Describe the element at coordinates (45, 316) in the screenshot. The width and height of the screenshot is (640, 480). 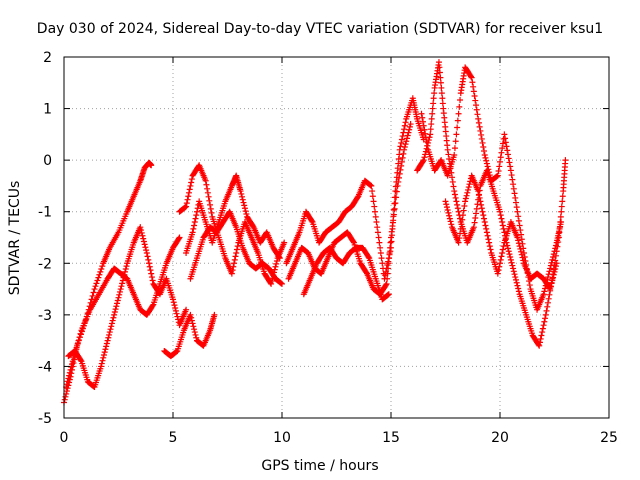
I see `y-tick-label: -3` at that location.